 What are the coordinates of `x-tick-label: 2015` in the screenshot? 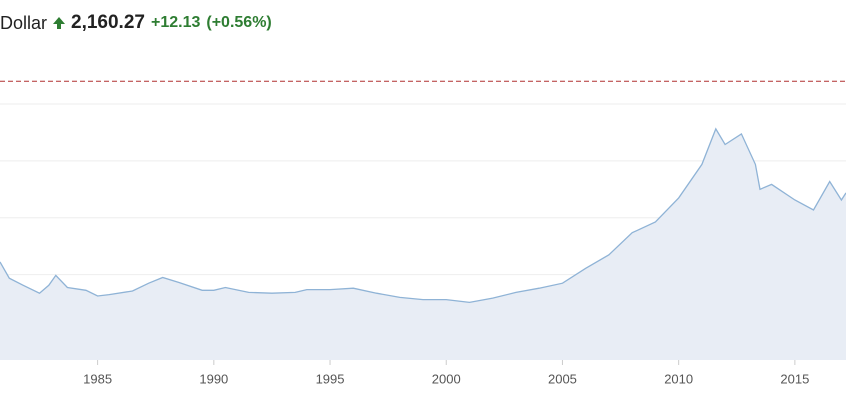 It's located at (794, 378).